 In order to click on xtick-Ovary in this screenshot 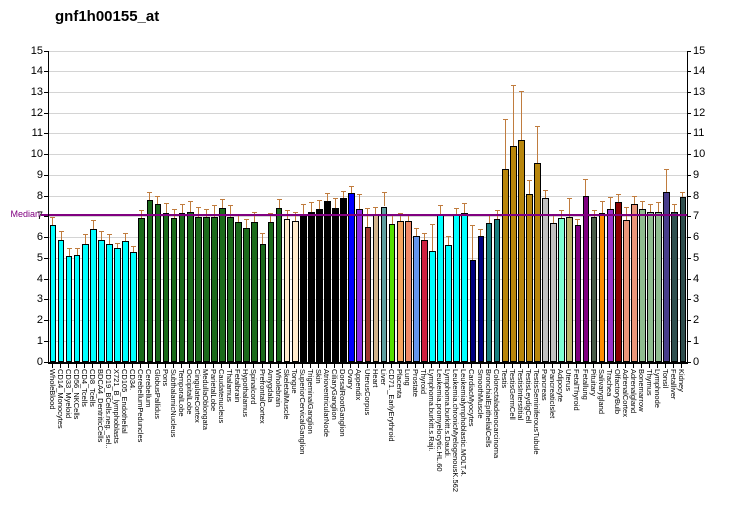, I will do `click(351, 366)`.